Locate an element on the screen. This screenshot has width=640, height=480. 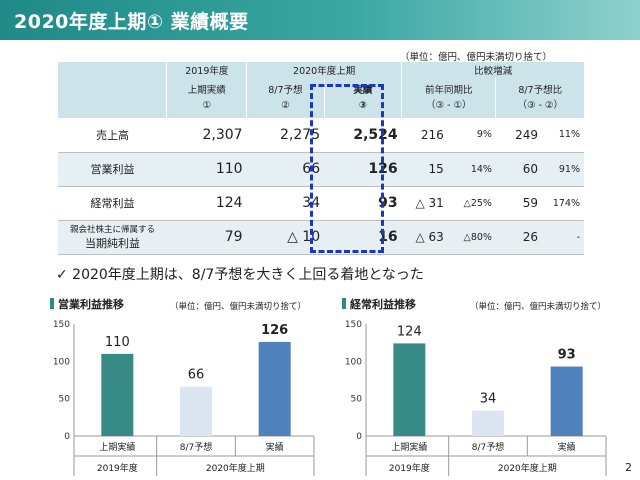
actual-column-highlight is located at coordinates (347, 168).